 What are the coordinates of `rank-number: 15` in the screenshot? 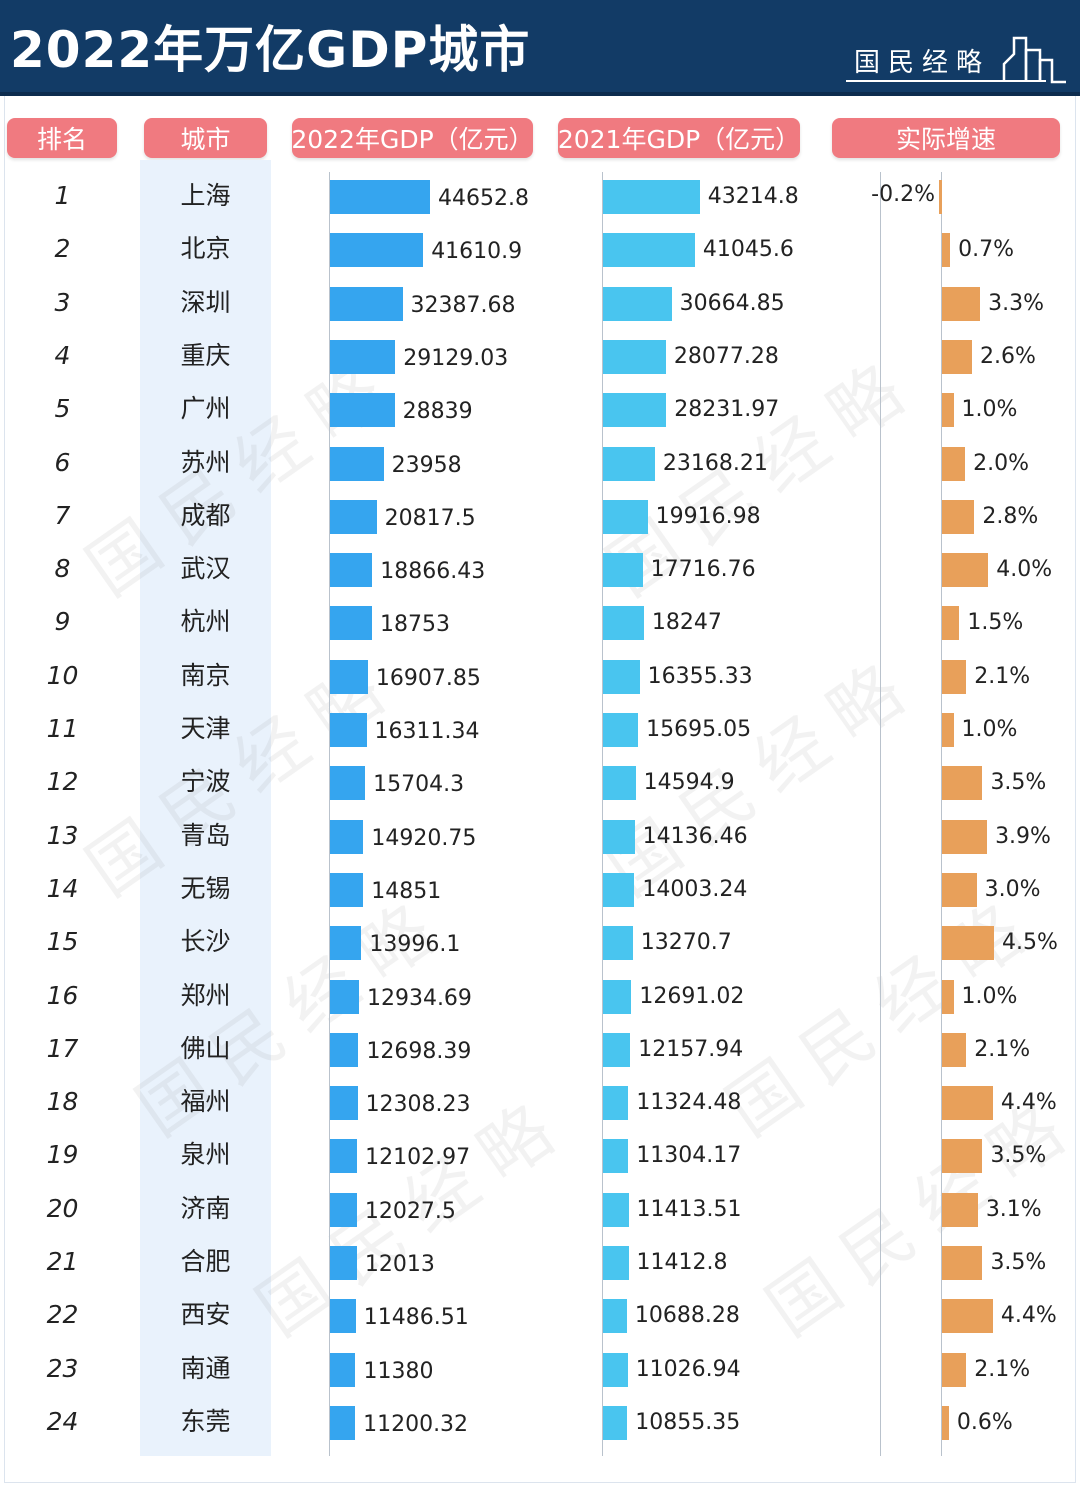 It's located at (62, 942).